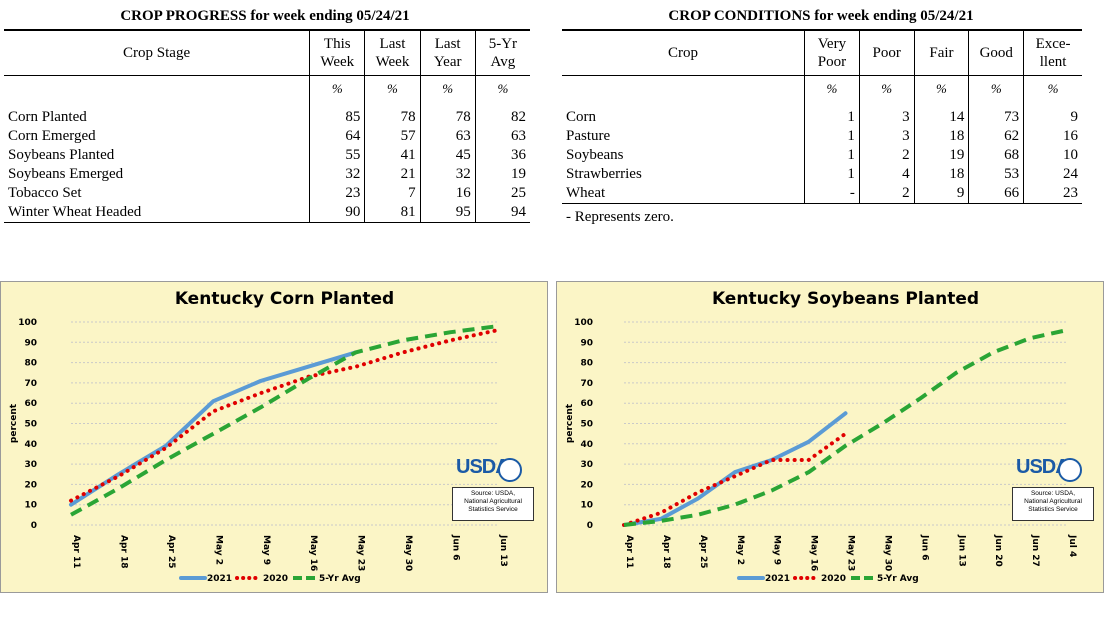  Describe the element at coordinates (493, 493) in the screenshot. I see `usda-source-line: Source: USDA,` at that location.